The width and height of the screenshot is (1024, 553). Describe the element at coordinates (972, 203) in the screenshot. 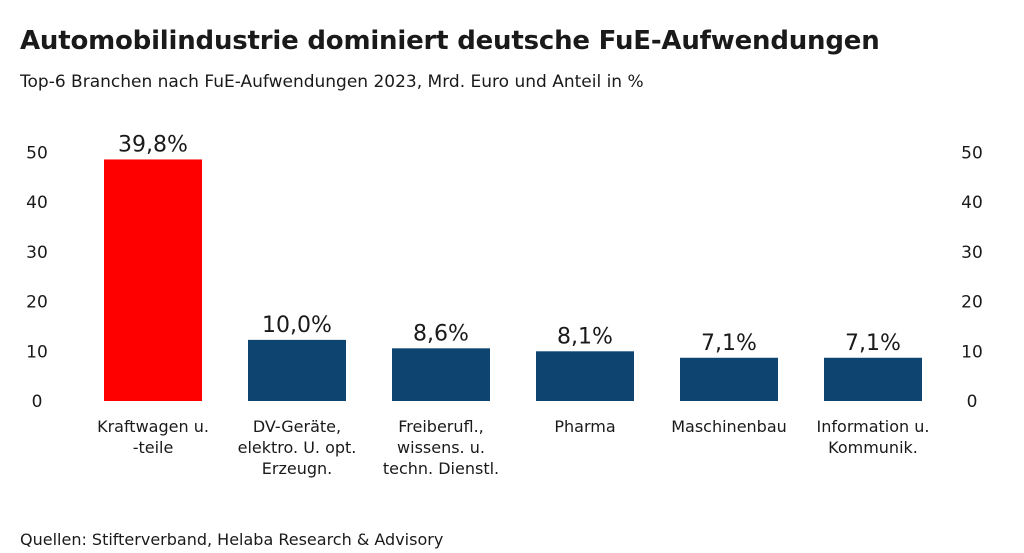

I see `y-tick-right: 40` at that location.